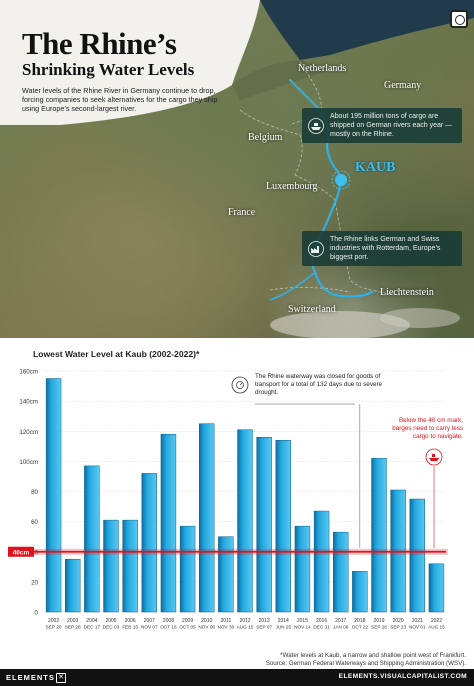  Describe the element at coordinates (37, 613) in the screenshot. I see `y-tick-label: 0` at that location.